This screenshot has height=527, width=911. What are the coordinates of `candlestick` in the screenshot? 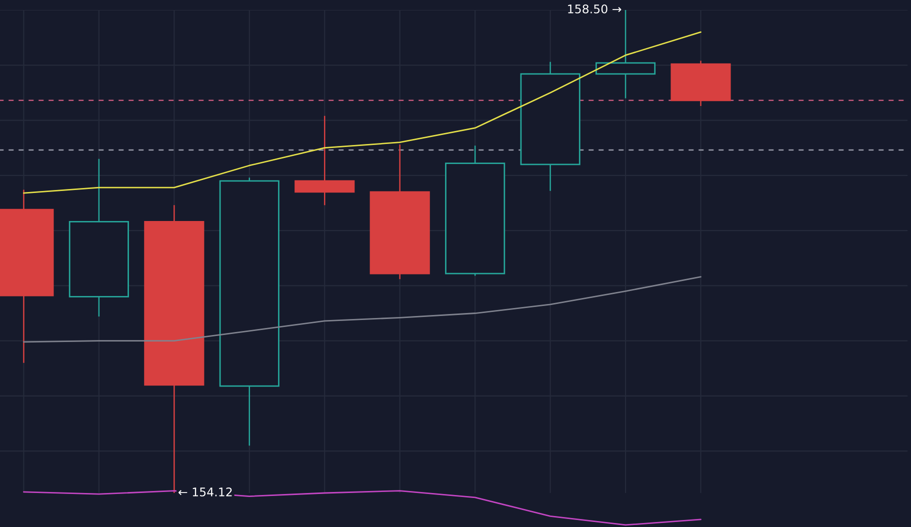 It's located at (324, 160).